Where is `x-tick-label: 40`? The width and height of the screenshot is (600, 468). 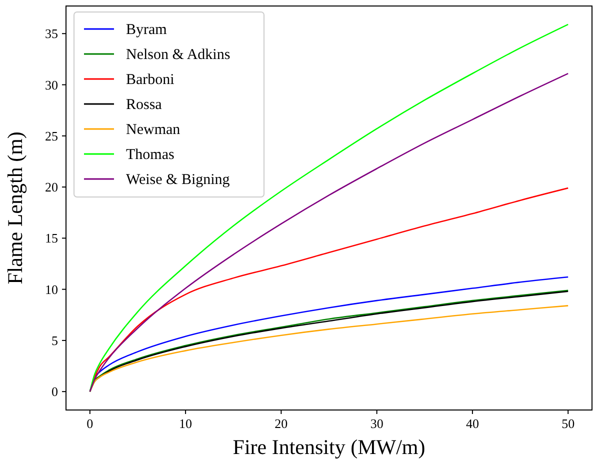 x-tick-label: 40 is located at coordinates (472, 423).